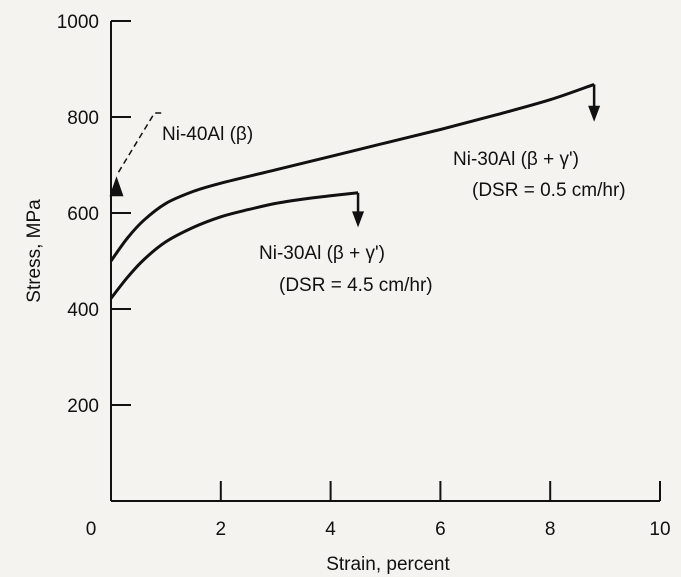  Describe the element at coordinates (549, 190) in the screenshot. I see `series-label-dsr05-line2: (DSR = 0.5 cm/hr)` at that location.